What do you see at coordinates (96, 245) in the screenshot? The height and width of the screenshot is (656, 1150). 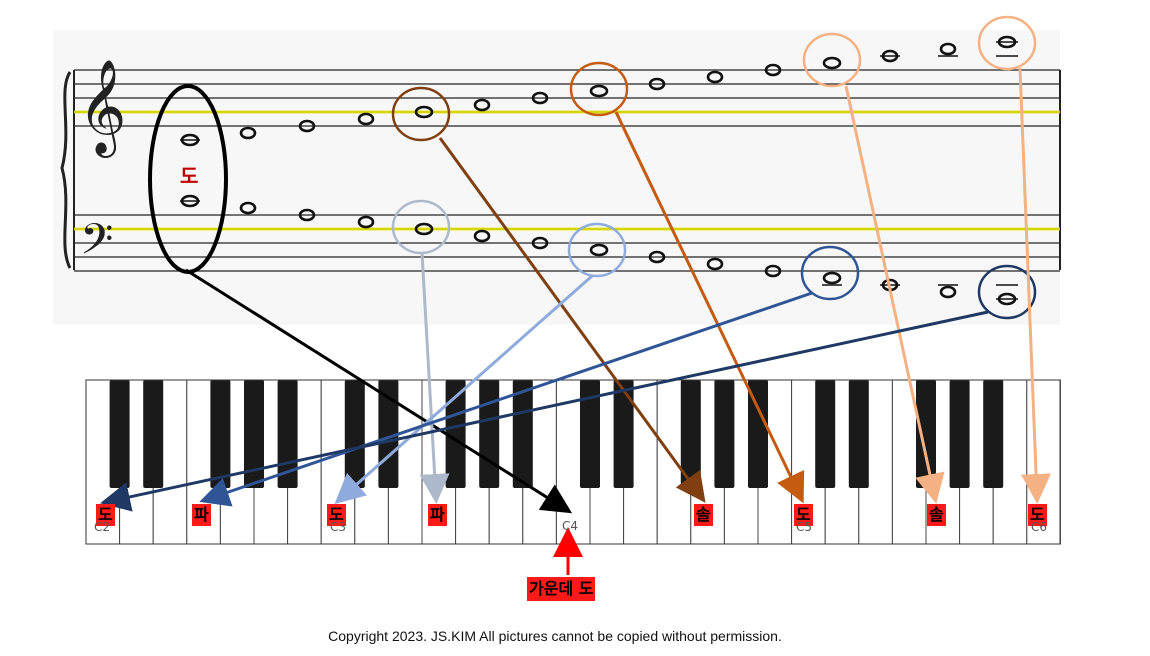 I see `bass-clef-icon: 𝄢` at bounding box center [96, 245].